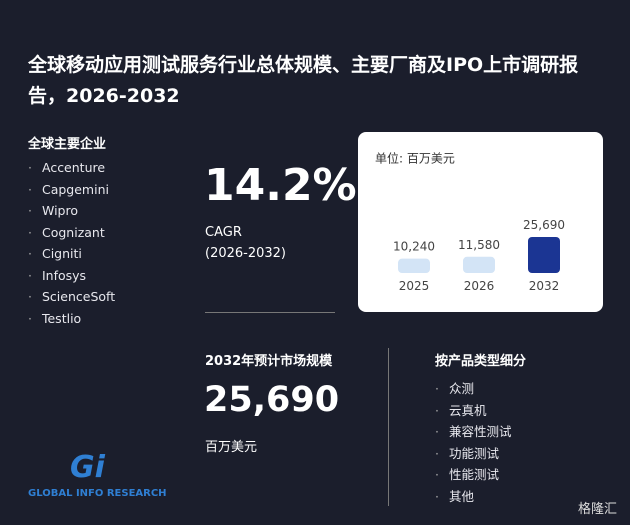  What do you see at coordinates (66, 167) in the screenshot?
I see `list-item: Accenture` at bounding box center [66, 167].